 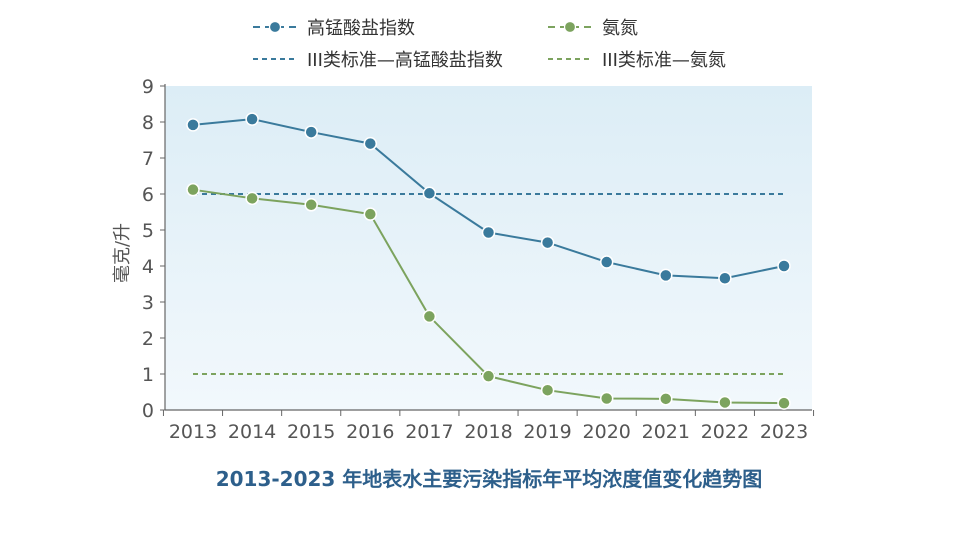 What do you see at coordinates (593, 28) in the screenshot?
I see `legend-item: 氨氮` at bounding box center [593, 28].